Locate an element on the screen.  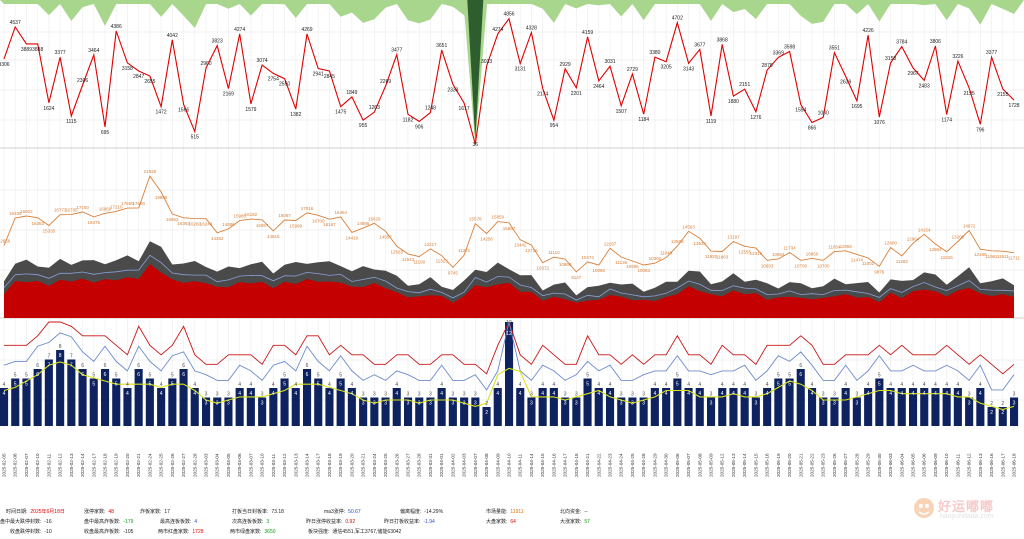
footer-stat-value: 11911 is located at coordinates (517, 512).